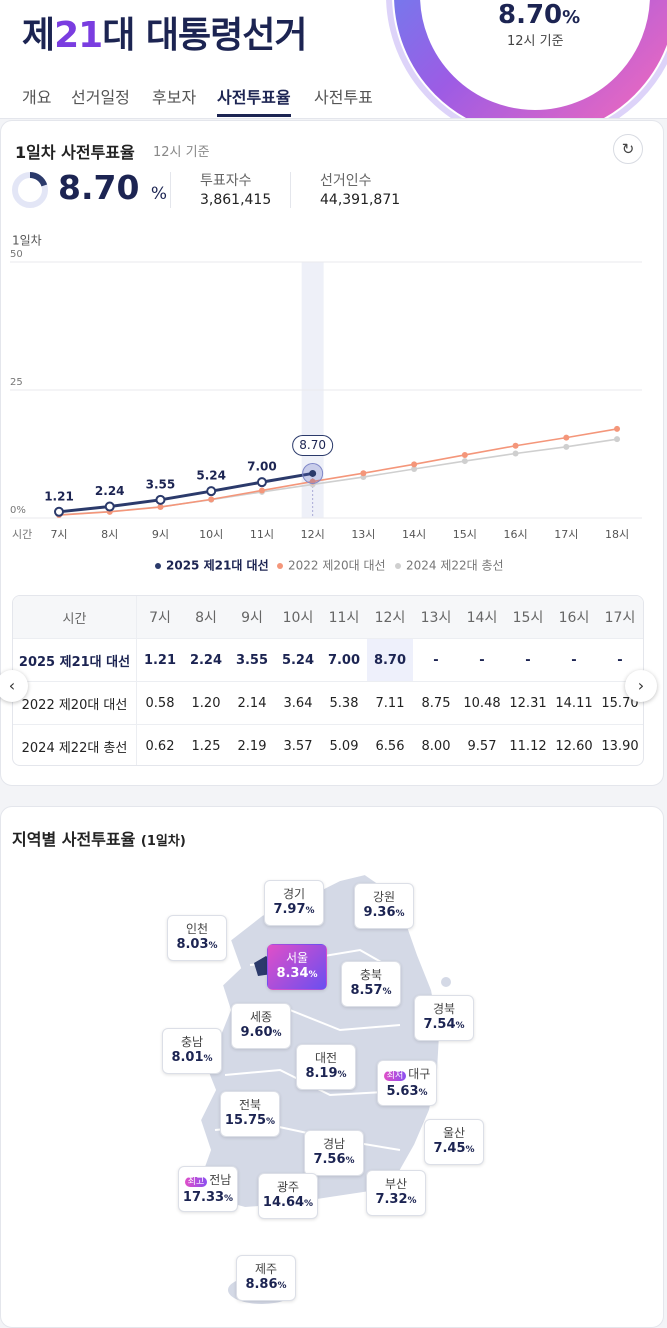 This screenshot has height=1328, width=667. I want to click on table-cell: 10.48, so click(482, 703).